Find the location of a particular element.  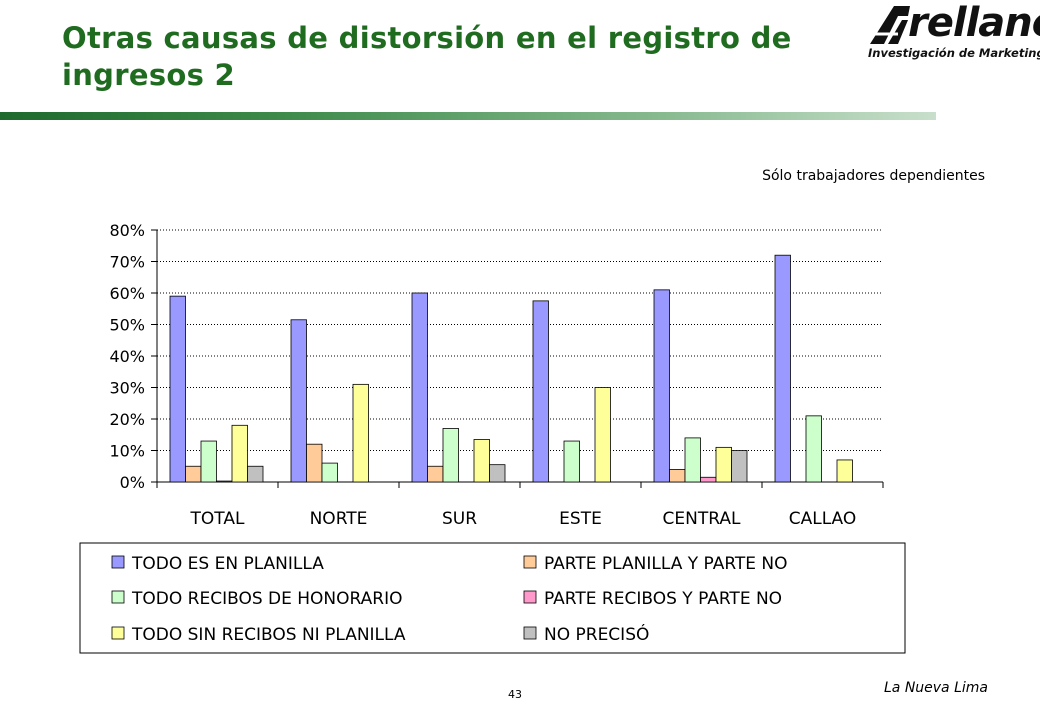

legend-label: TODO SIN RECIBOS NI PLANILLA is located at coordinates (268, 635).